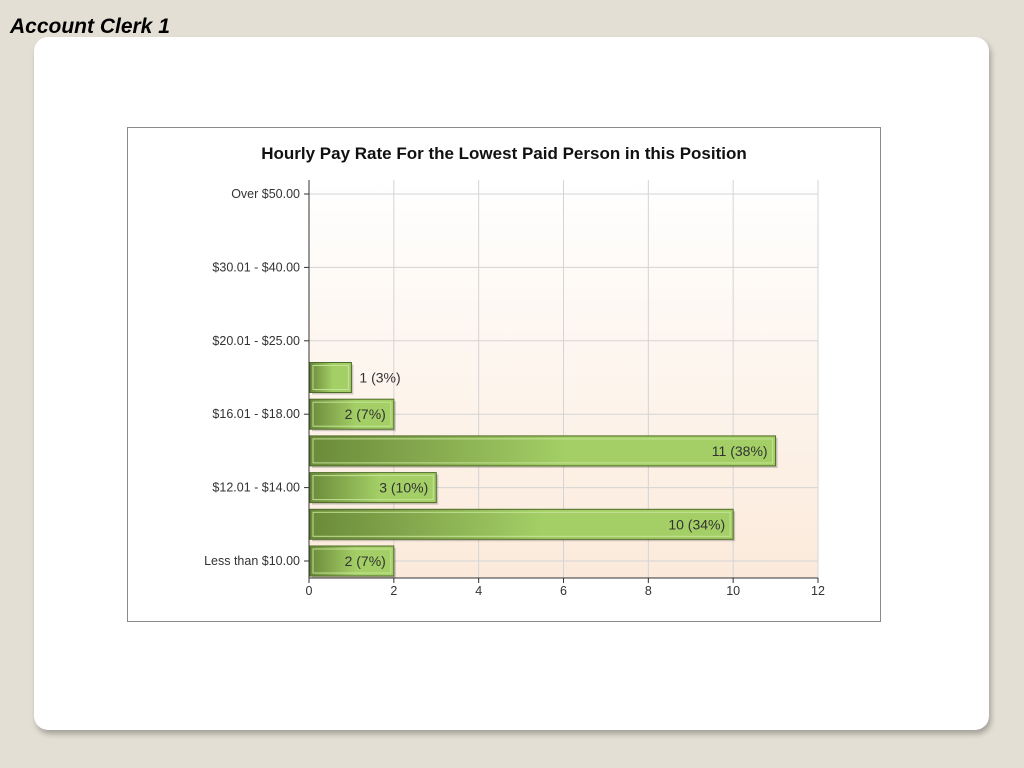 The height and width of the screenshot is (768, 1024). I want to click on x-tick-label: 2, so click(393, 591).